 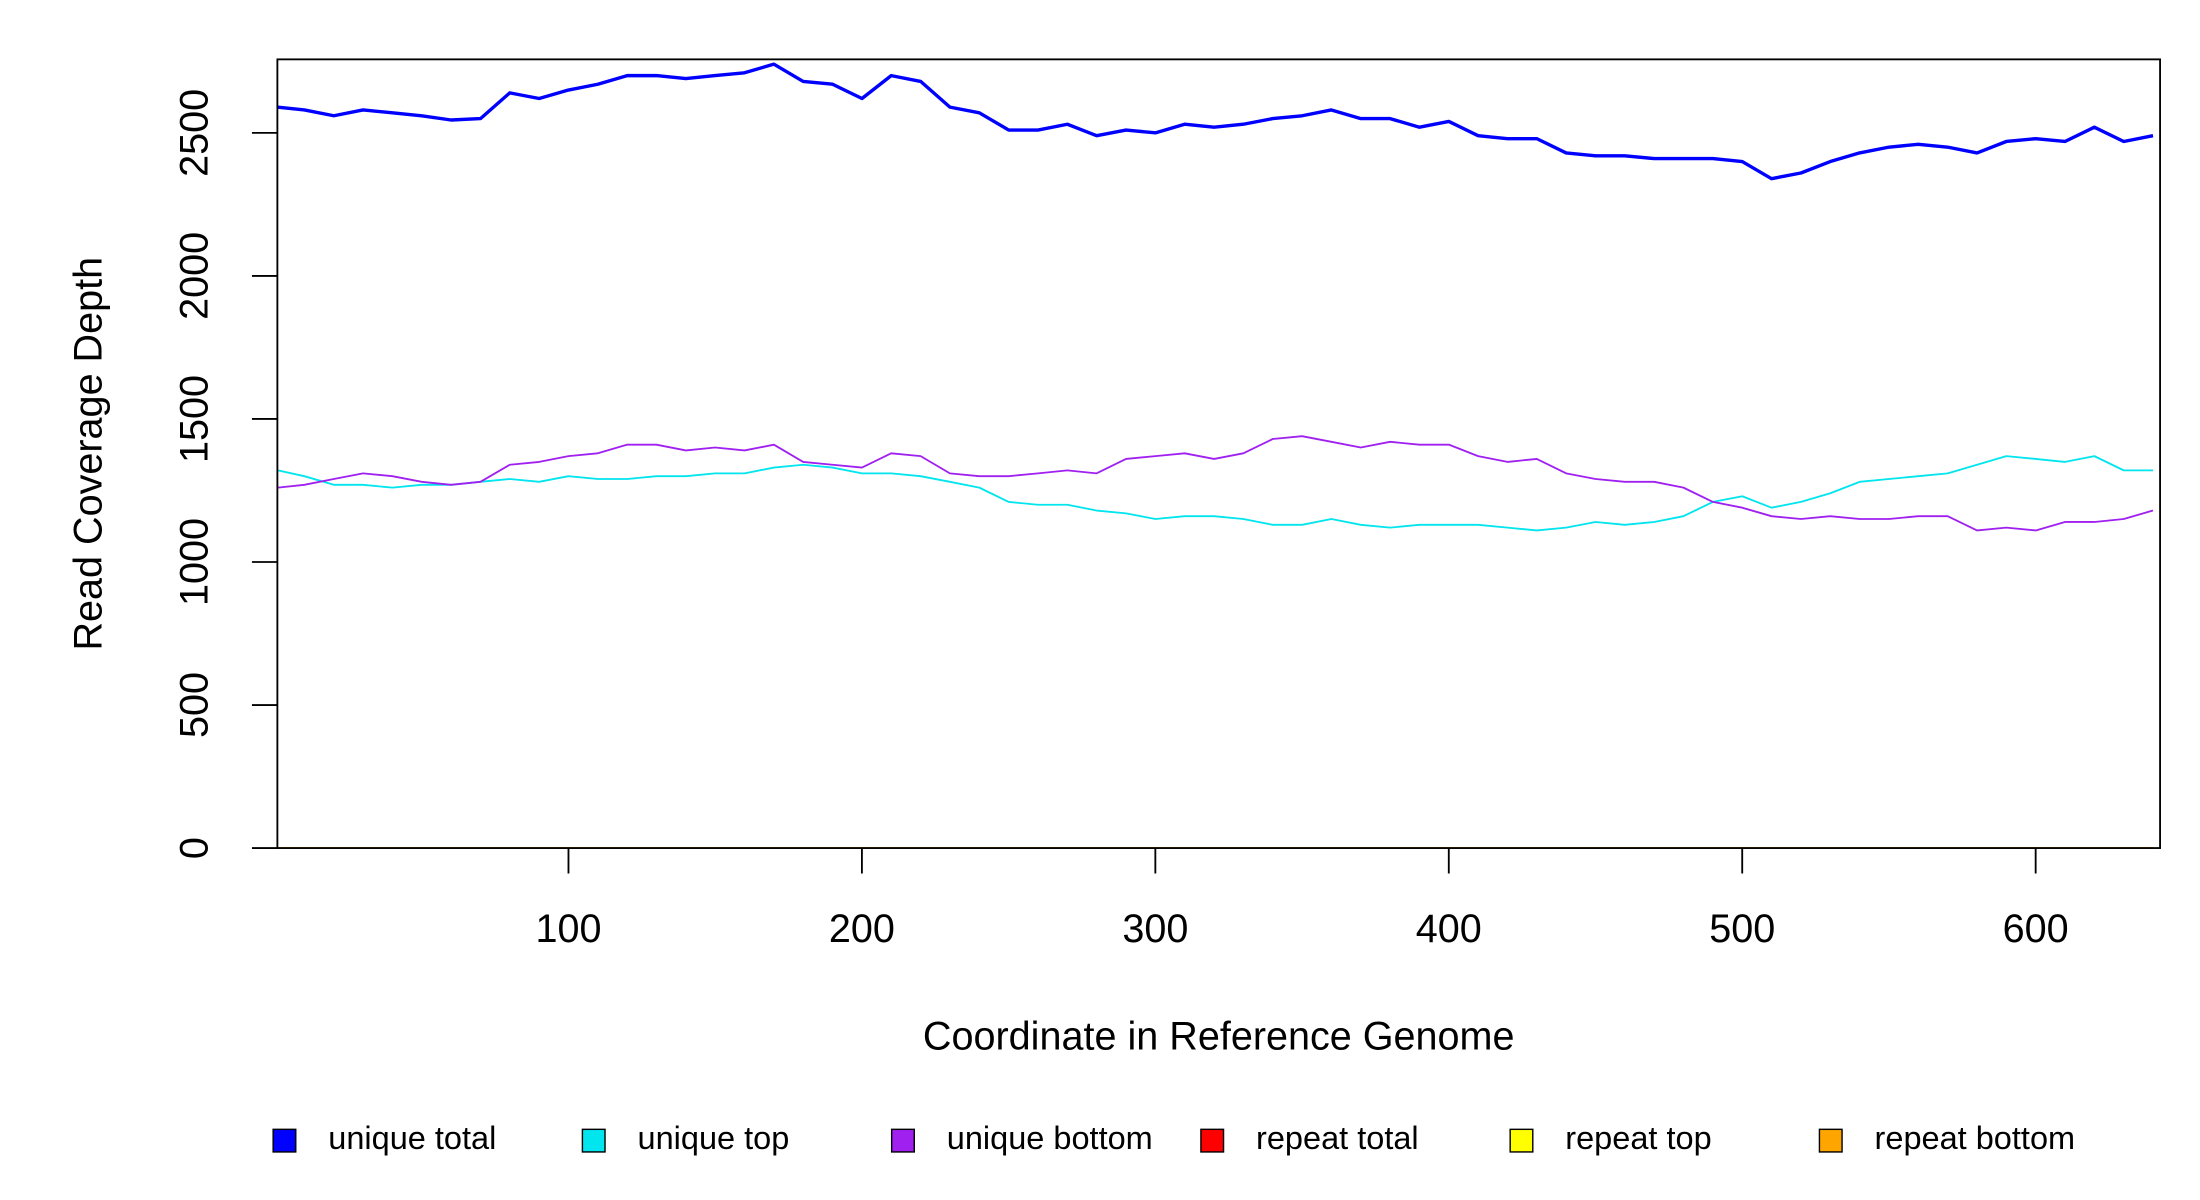 What do you see at coordinates (714, 1138) in the screenshot?
I see `legend-label: unique top` at bounding box center [714, 1138].